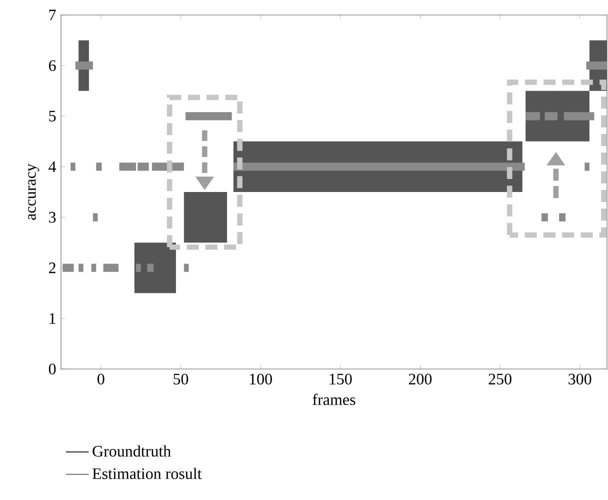  Describe the element at coordinates (420, 379) in the screenshot. I see `x-tick-label: 200` at that location.